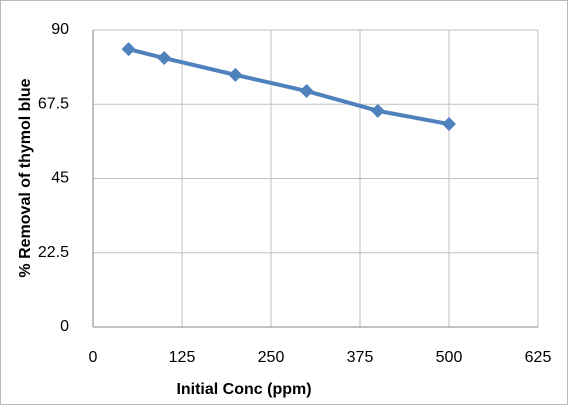  Describe the element at coordinates (60, 178) in the screenshot. I see `y-tick-label: 45` at that location.